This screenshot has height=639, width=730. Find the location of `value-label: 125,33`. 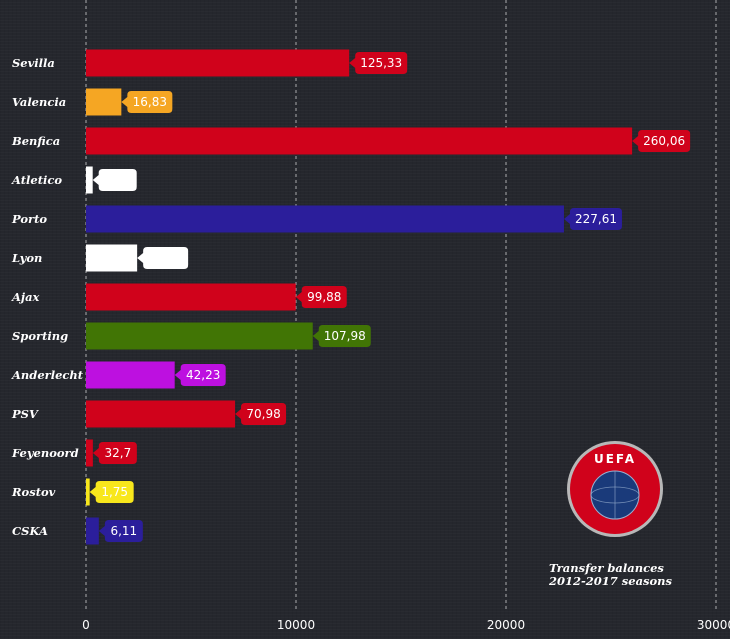

value-label: 125,33 is located at coordinates (381, 63).